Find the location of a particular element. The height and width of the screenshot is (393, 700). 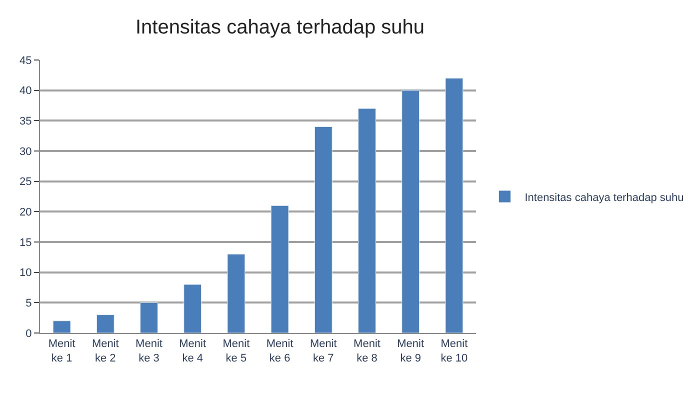

x-tick-label: Menit ke 8 is located at coordinates (367, 351).